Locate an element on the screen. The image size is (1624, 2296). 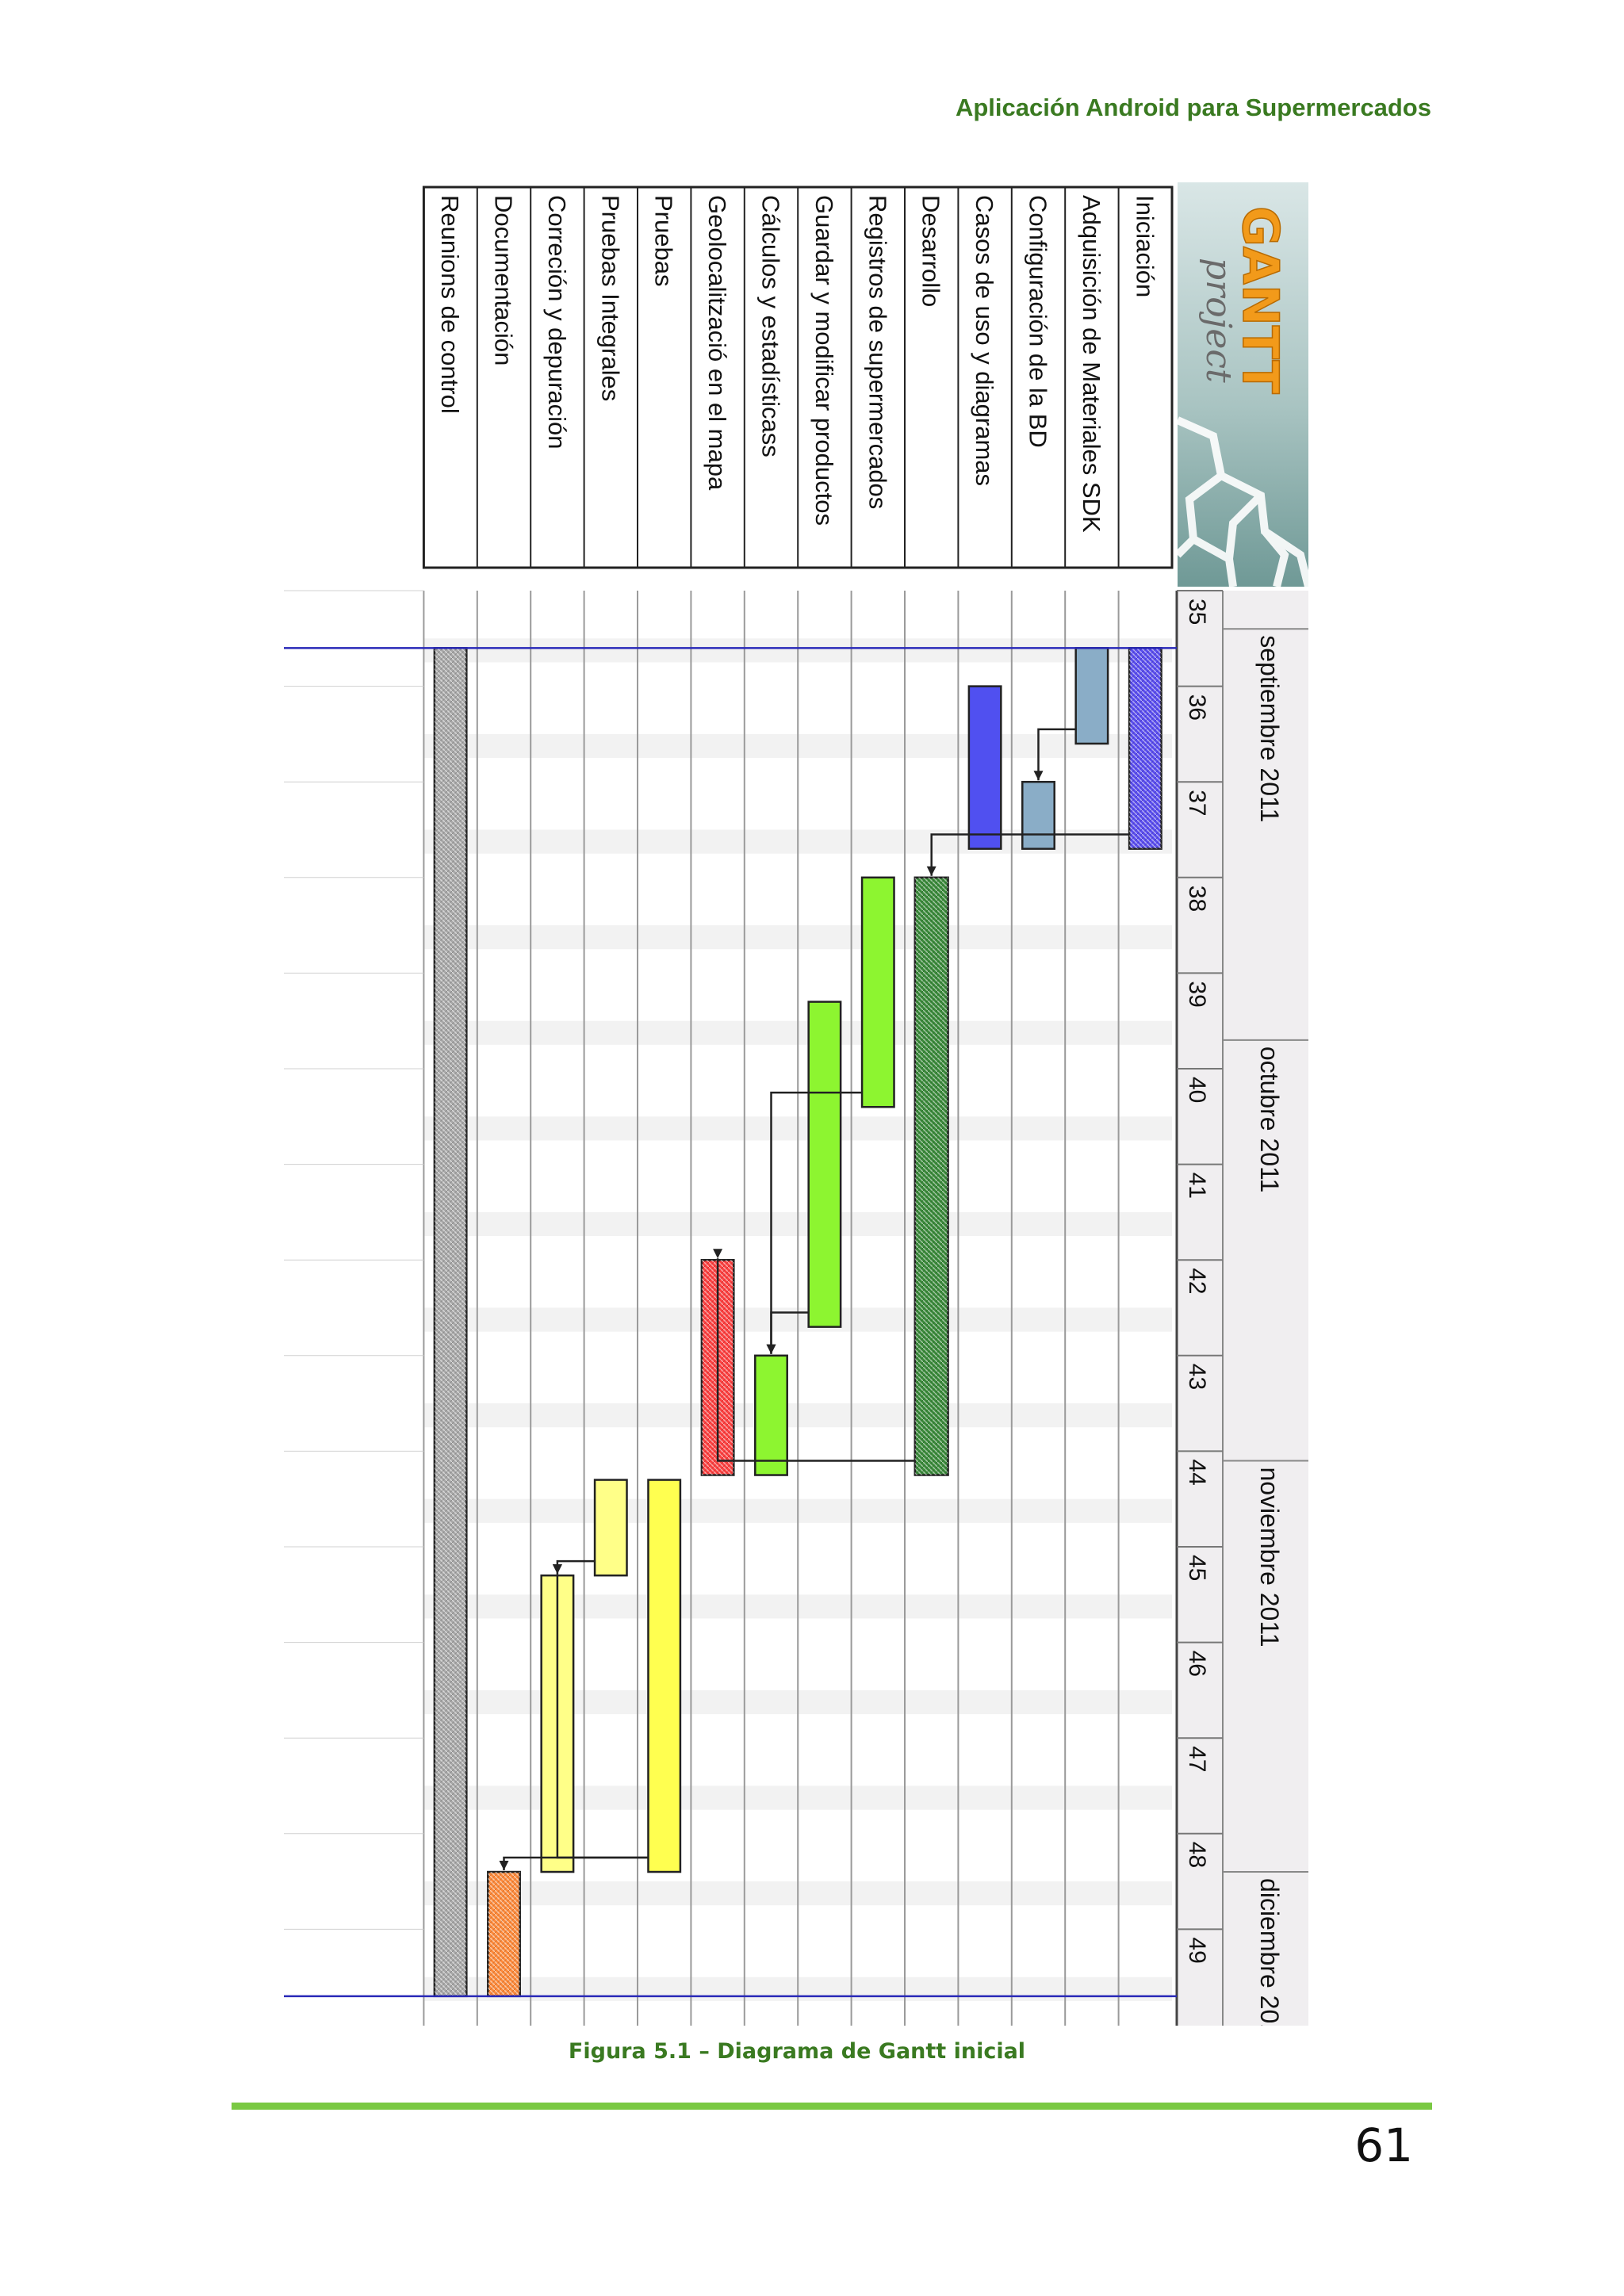
gantt-project-logo: GANTT project is located at coordinates (1243, 385).